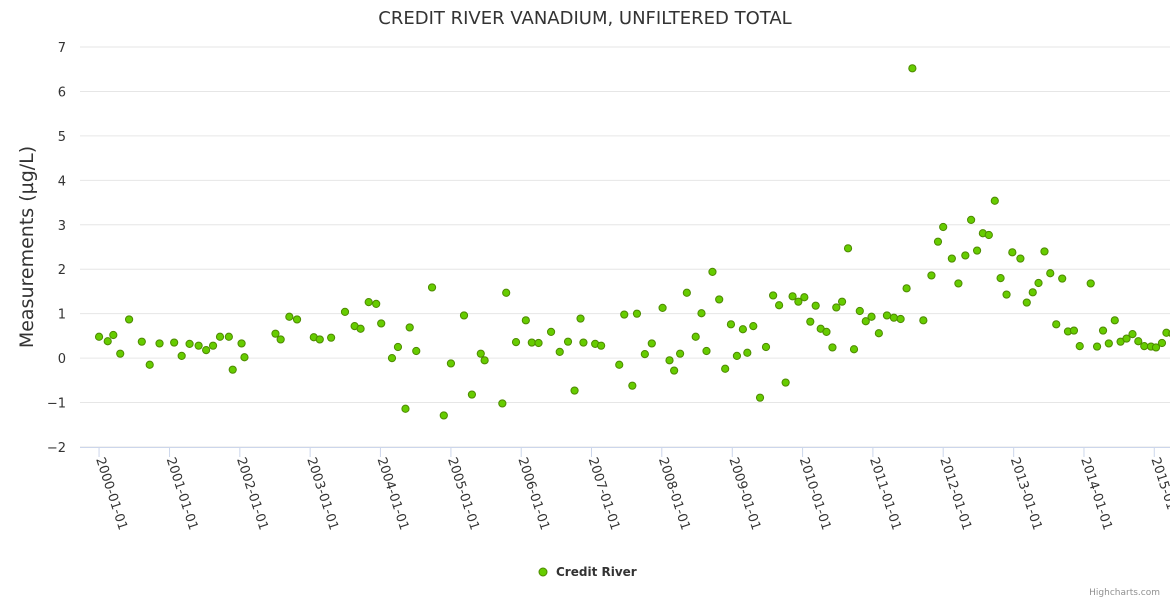 Image resolution: width=1170 pixels, height=600 pixels. I want to click on legend-label: Credit River, so click(596, 572).